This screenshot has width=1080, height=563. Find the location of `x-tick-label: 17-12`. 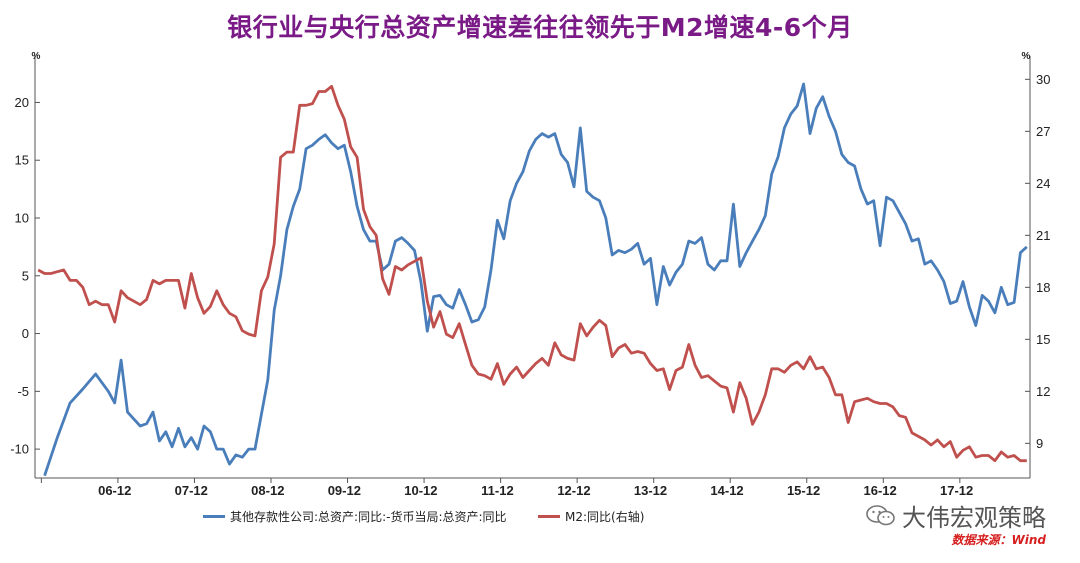

x-tick-label: 17-12 is located at coordinates (956, 490).